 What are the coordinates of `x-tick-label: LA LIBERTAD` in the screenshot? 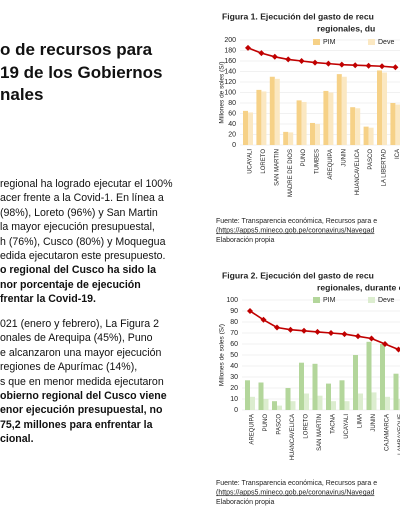 It's located at (385, 167).